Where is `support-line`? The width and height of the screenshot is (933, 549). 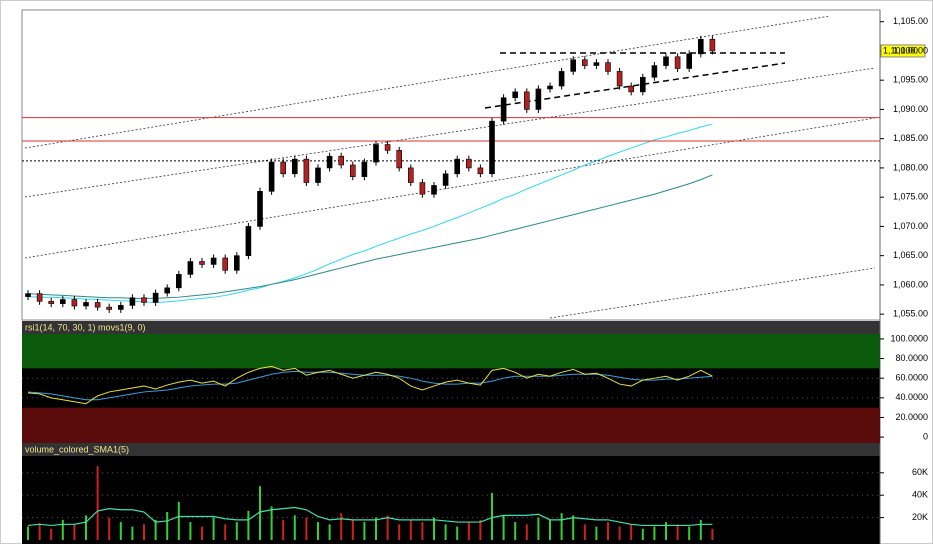
support-line is located at coordinates (635, 85).